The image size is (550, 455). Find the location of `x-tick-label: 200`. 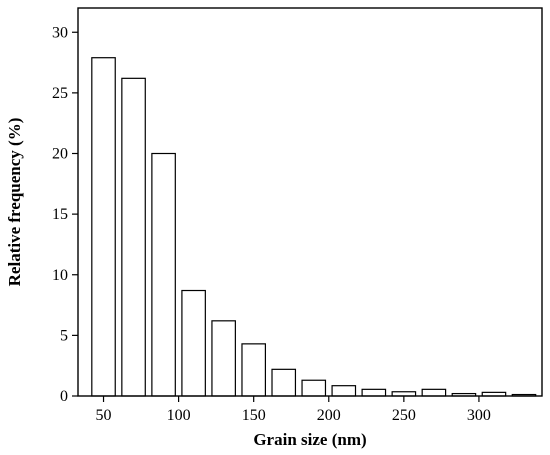

x-tick-label: 200 is located at coordinates (329, 415).